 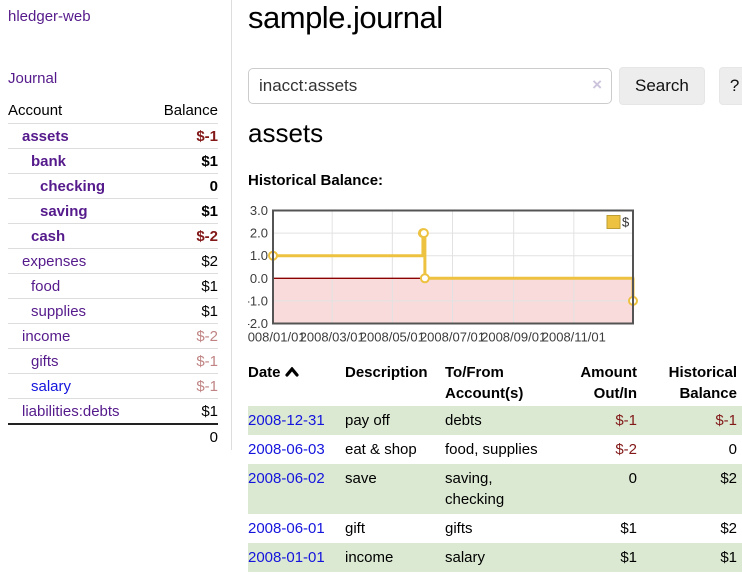 What do you see at coordinates (183, 111) in the screenshot?
I see `accounts-header-balance: Balance` at bounding box center [183, 111].